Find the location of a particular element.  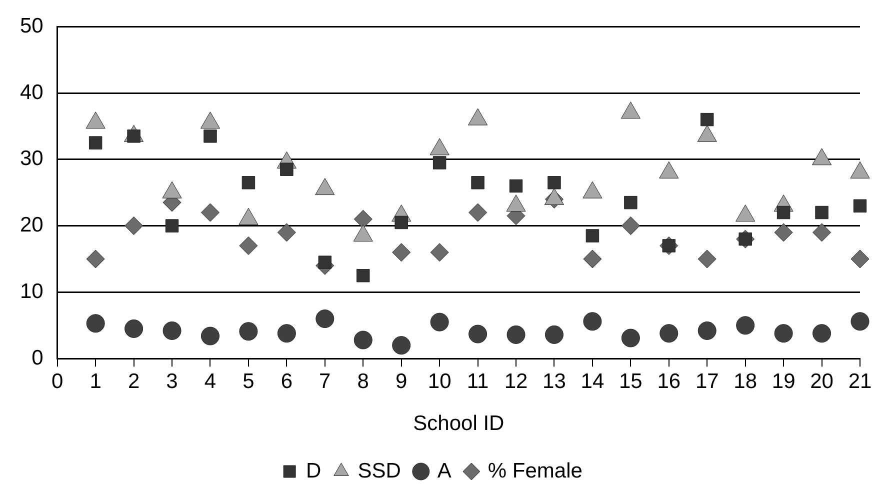

x-tick-label: 20 is located at coordinates (822, 381).